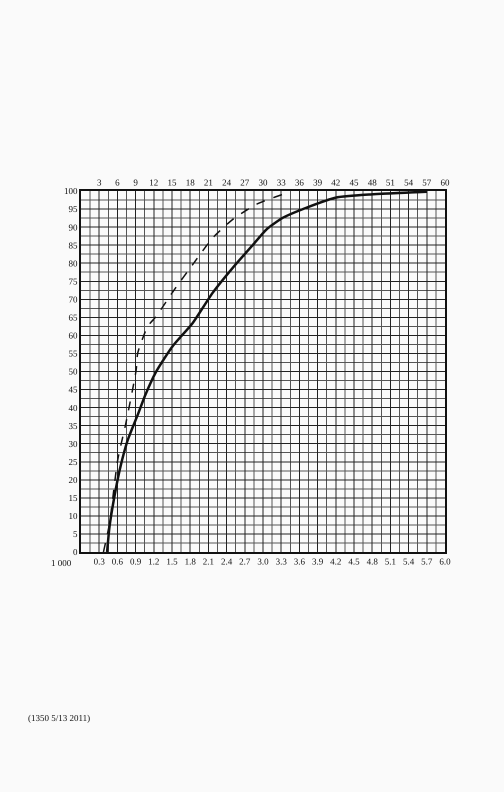 The height and width of the screenshot is (792, 504). What do you see at coordinates (245, 183) in the screenshot?
I see `x2-tick-label: 27` at bounding box center [245, 183].